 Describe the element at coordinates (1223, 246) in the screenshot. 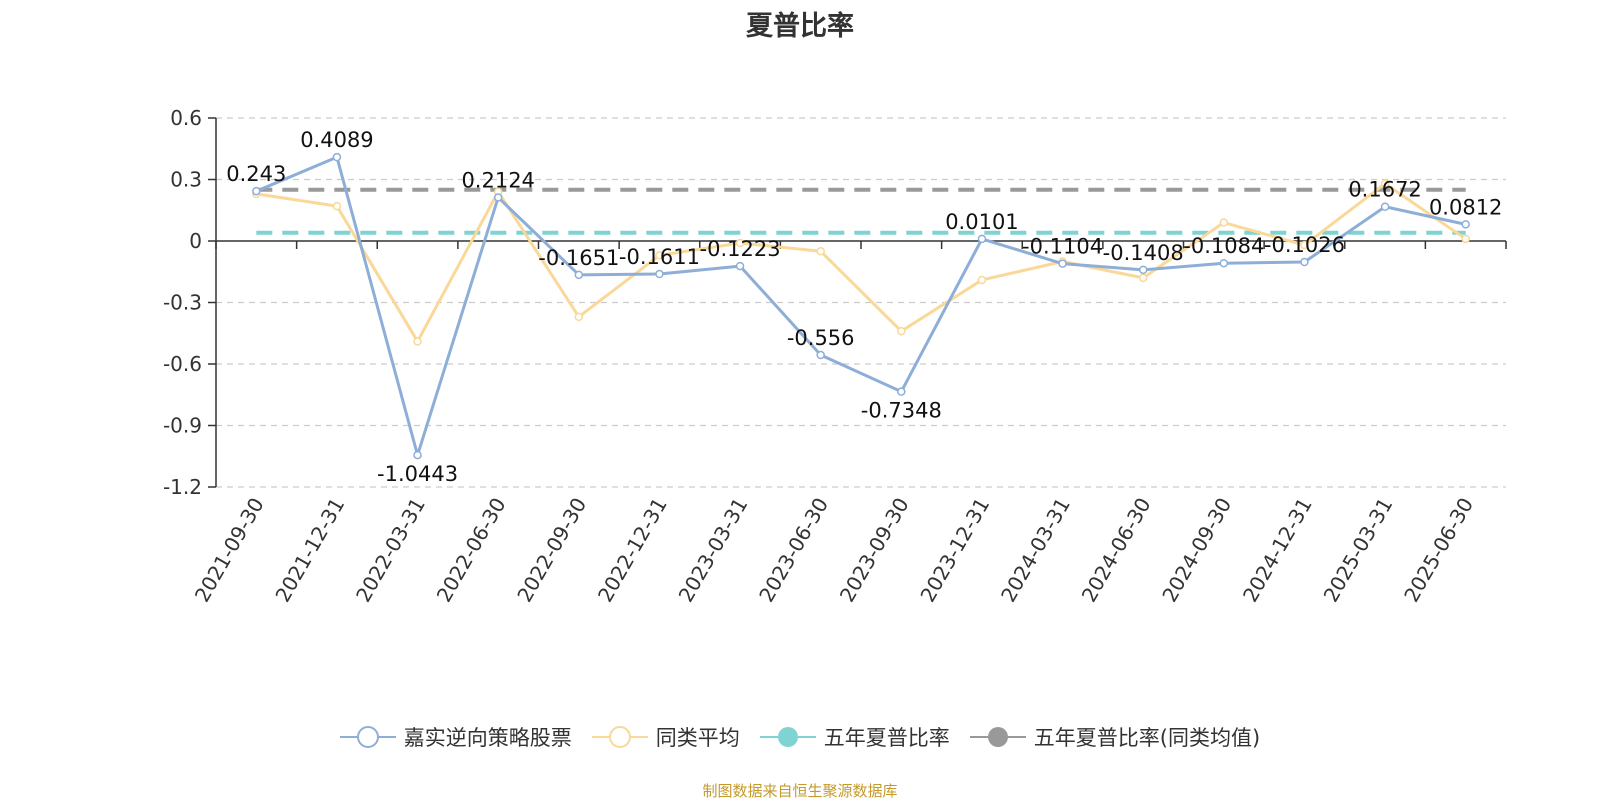

I see `data-label-12: -0.1084` at that location.